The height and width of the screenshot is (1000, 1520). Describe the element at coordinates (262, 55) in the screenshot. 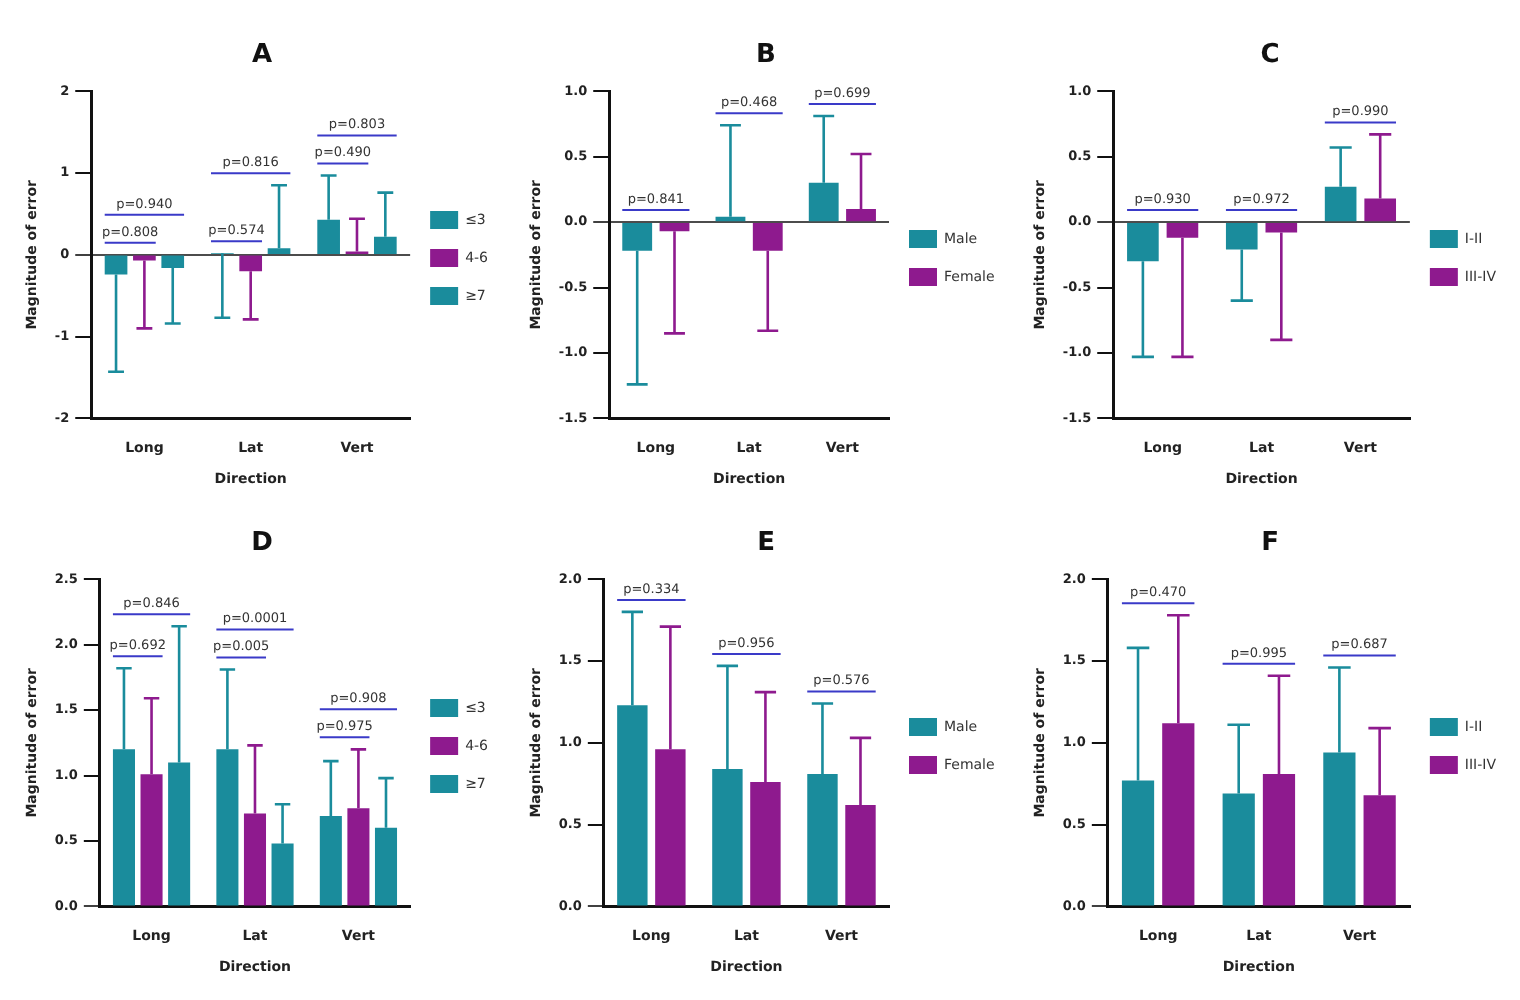

I see `chart-title: A` at that location.